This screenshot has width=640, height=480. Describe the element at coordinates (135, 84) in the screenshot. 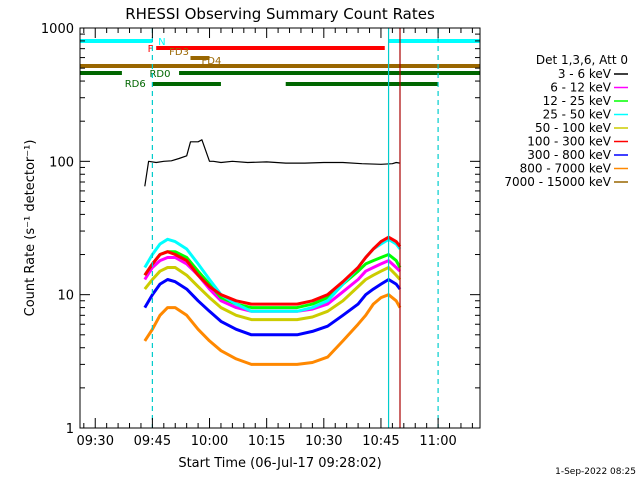

I see `status-label-rd6: RD6` at that location.